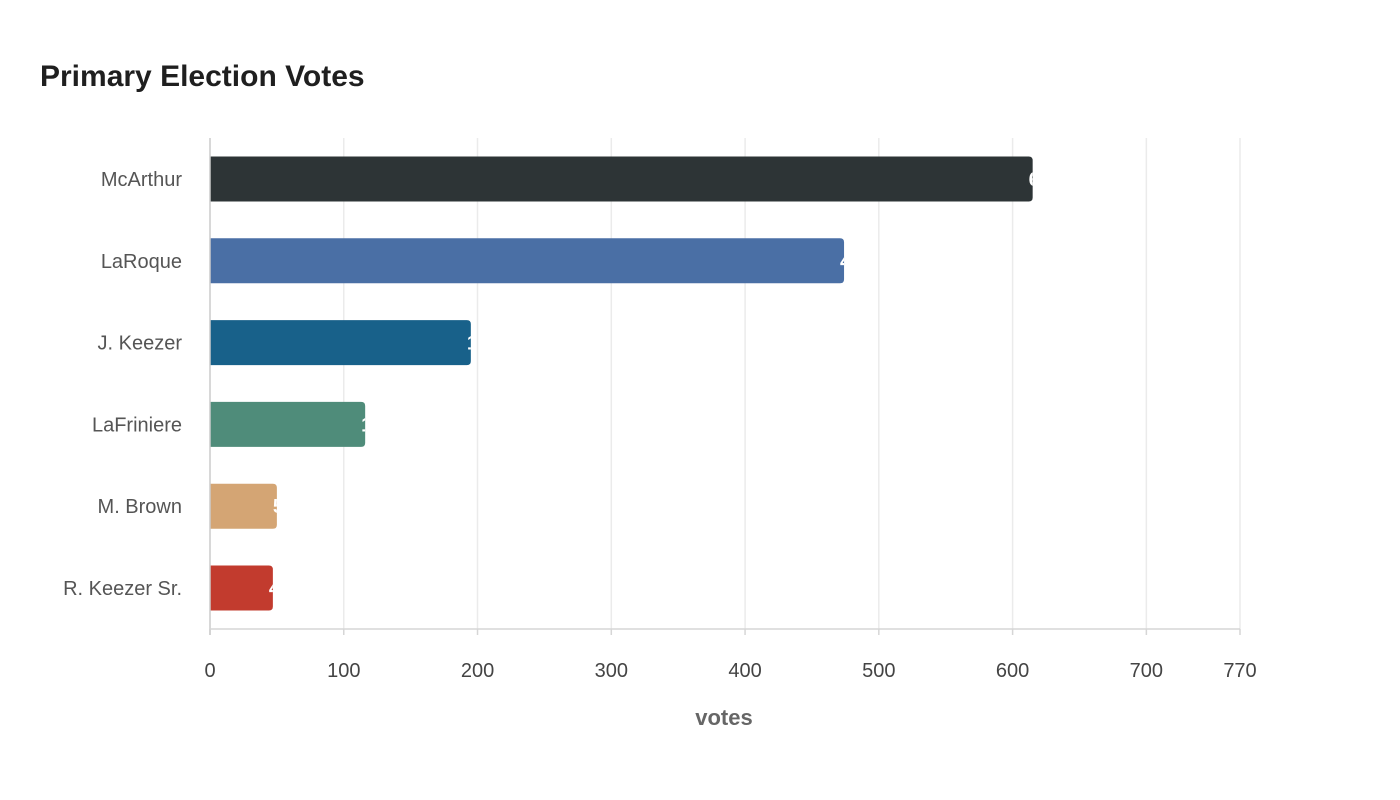  I want to click on bar-value-label: 615, so click(1045, 180).